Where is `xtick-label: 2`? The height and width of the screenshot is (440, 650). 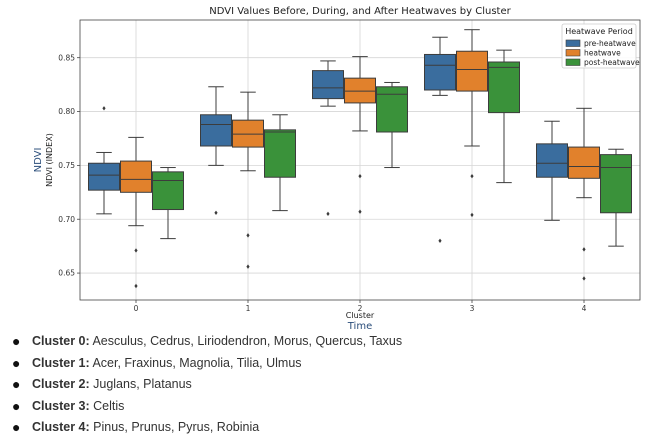
xtick-label: 2 is located at coordinates (360, 308).